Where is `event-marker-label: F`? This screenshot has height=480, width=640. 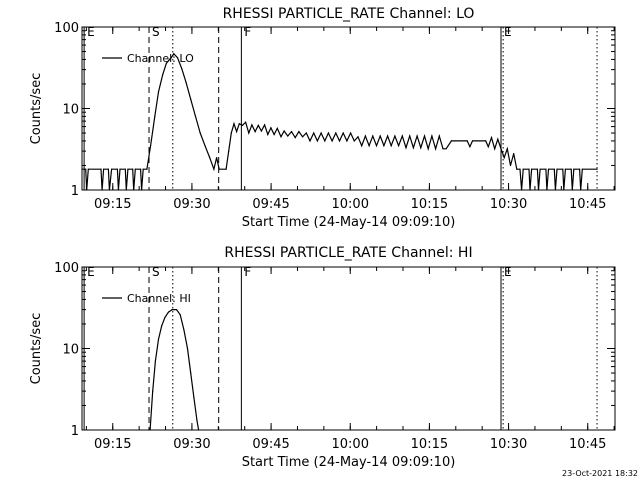
event-marker-label: F is located at coordinates (247, 272).